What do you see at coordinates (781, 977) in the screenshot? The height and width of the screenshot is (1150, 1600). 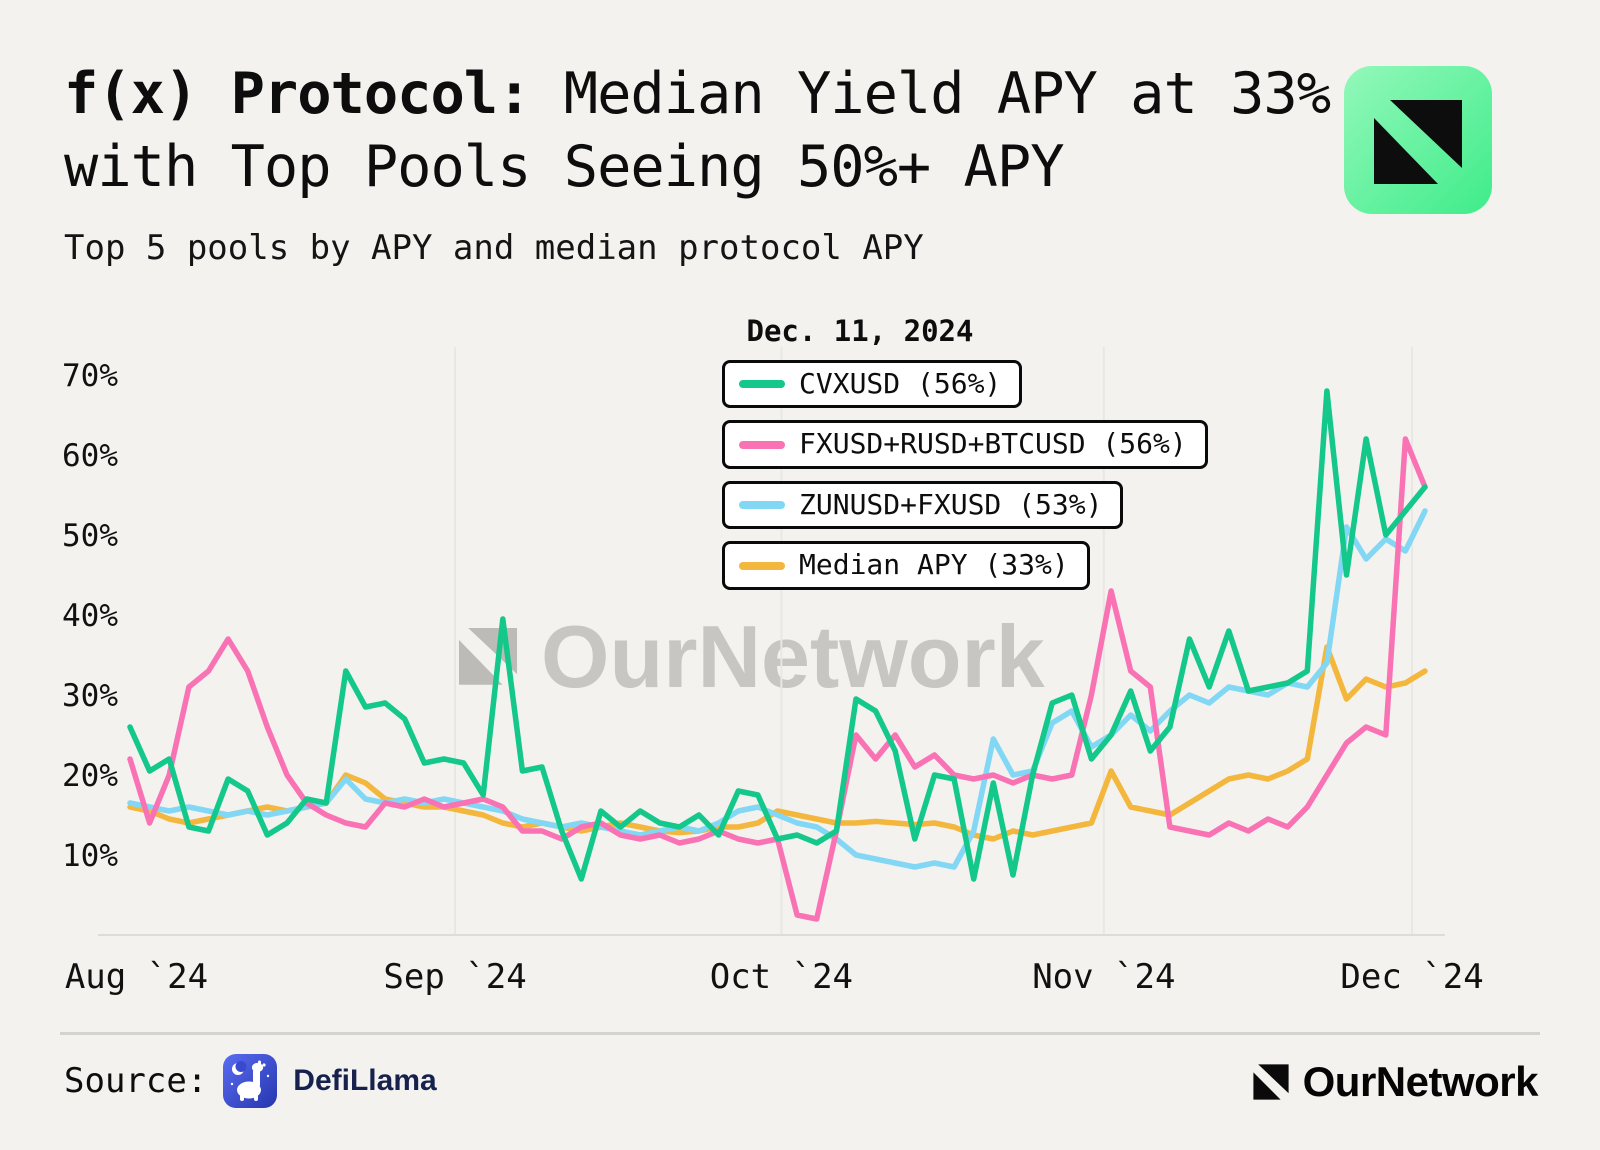 I see `svg-text: Oct `24` at bounding box center [781, 977].